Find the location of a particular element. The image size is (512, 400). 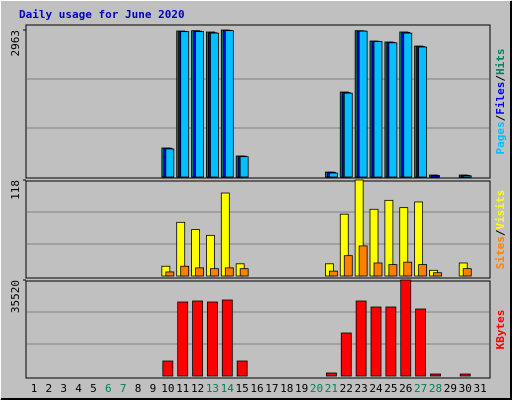

x-tick-label: 4 is located at coordinates (78, 388).